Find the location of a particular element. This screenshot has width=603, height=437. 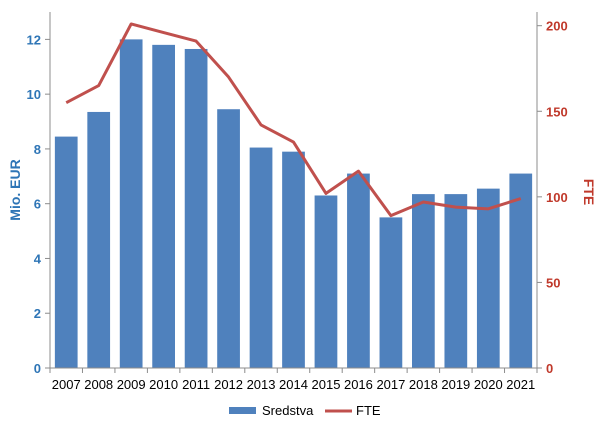

bar-2014 is located at coordinates (293, 259).